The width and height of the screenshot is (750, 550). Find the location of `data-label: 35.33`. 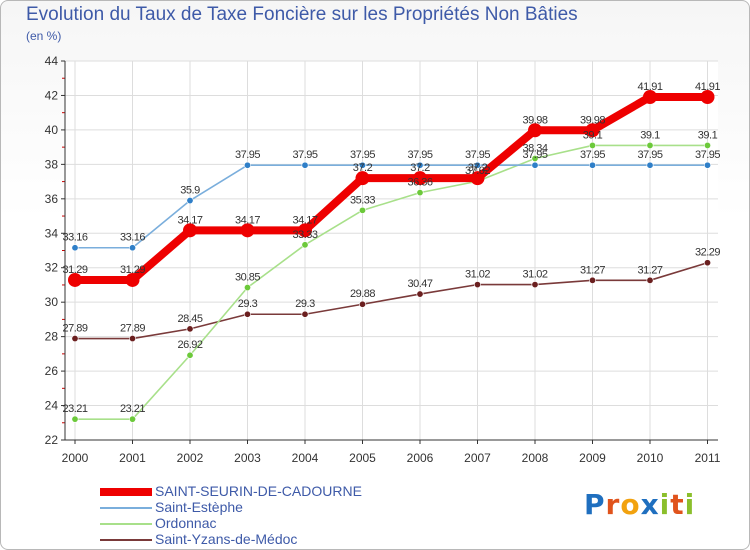

data-label: 35.33 is located at coordinates (362, 200).